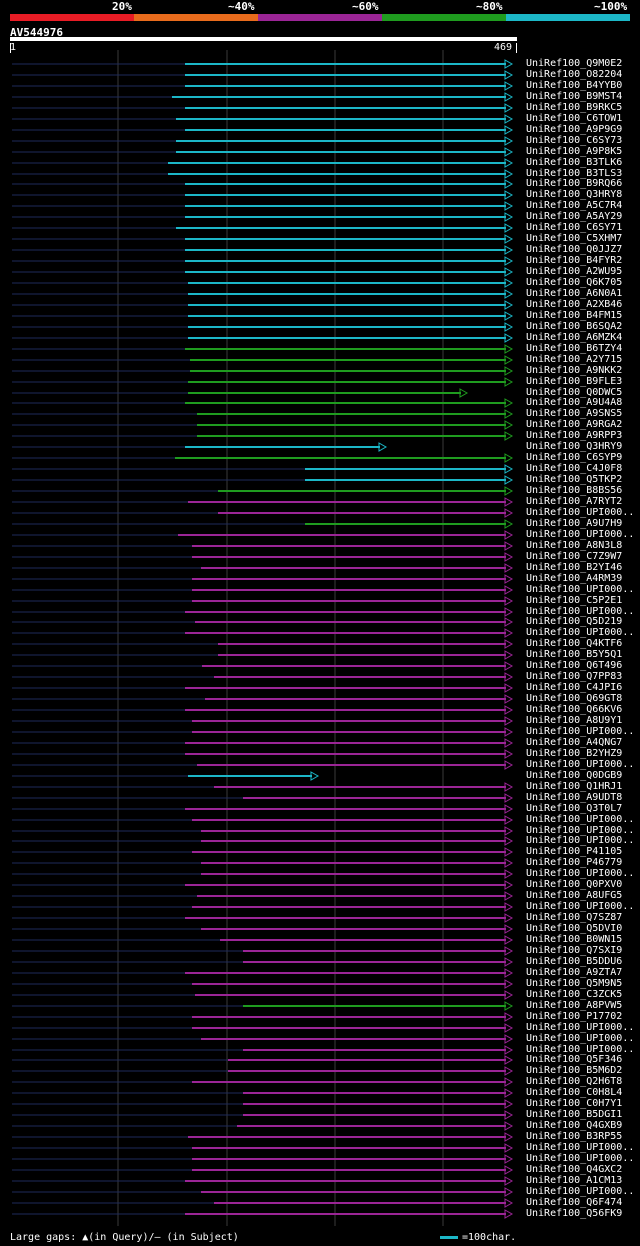  What do you see at coordinates (574, 402) in the screenshot?
I see `hit-label: UniRef100_A9U4A8` at bounding box center [574, 402].